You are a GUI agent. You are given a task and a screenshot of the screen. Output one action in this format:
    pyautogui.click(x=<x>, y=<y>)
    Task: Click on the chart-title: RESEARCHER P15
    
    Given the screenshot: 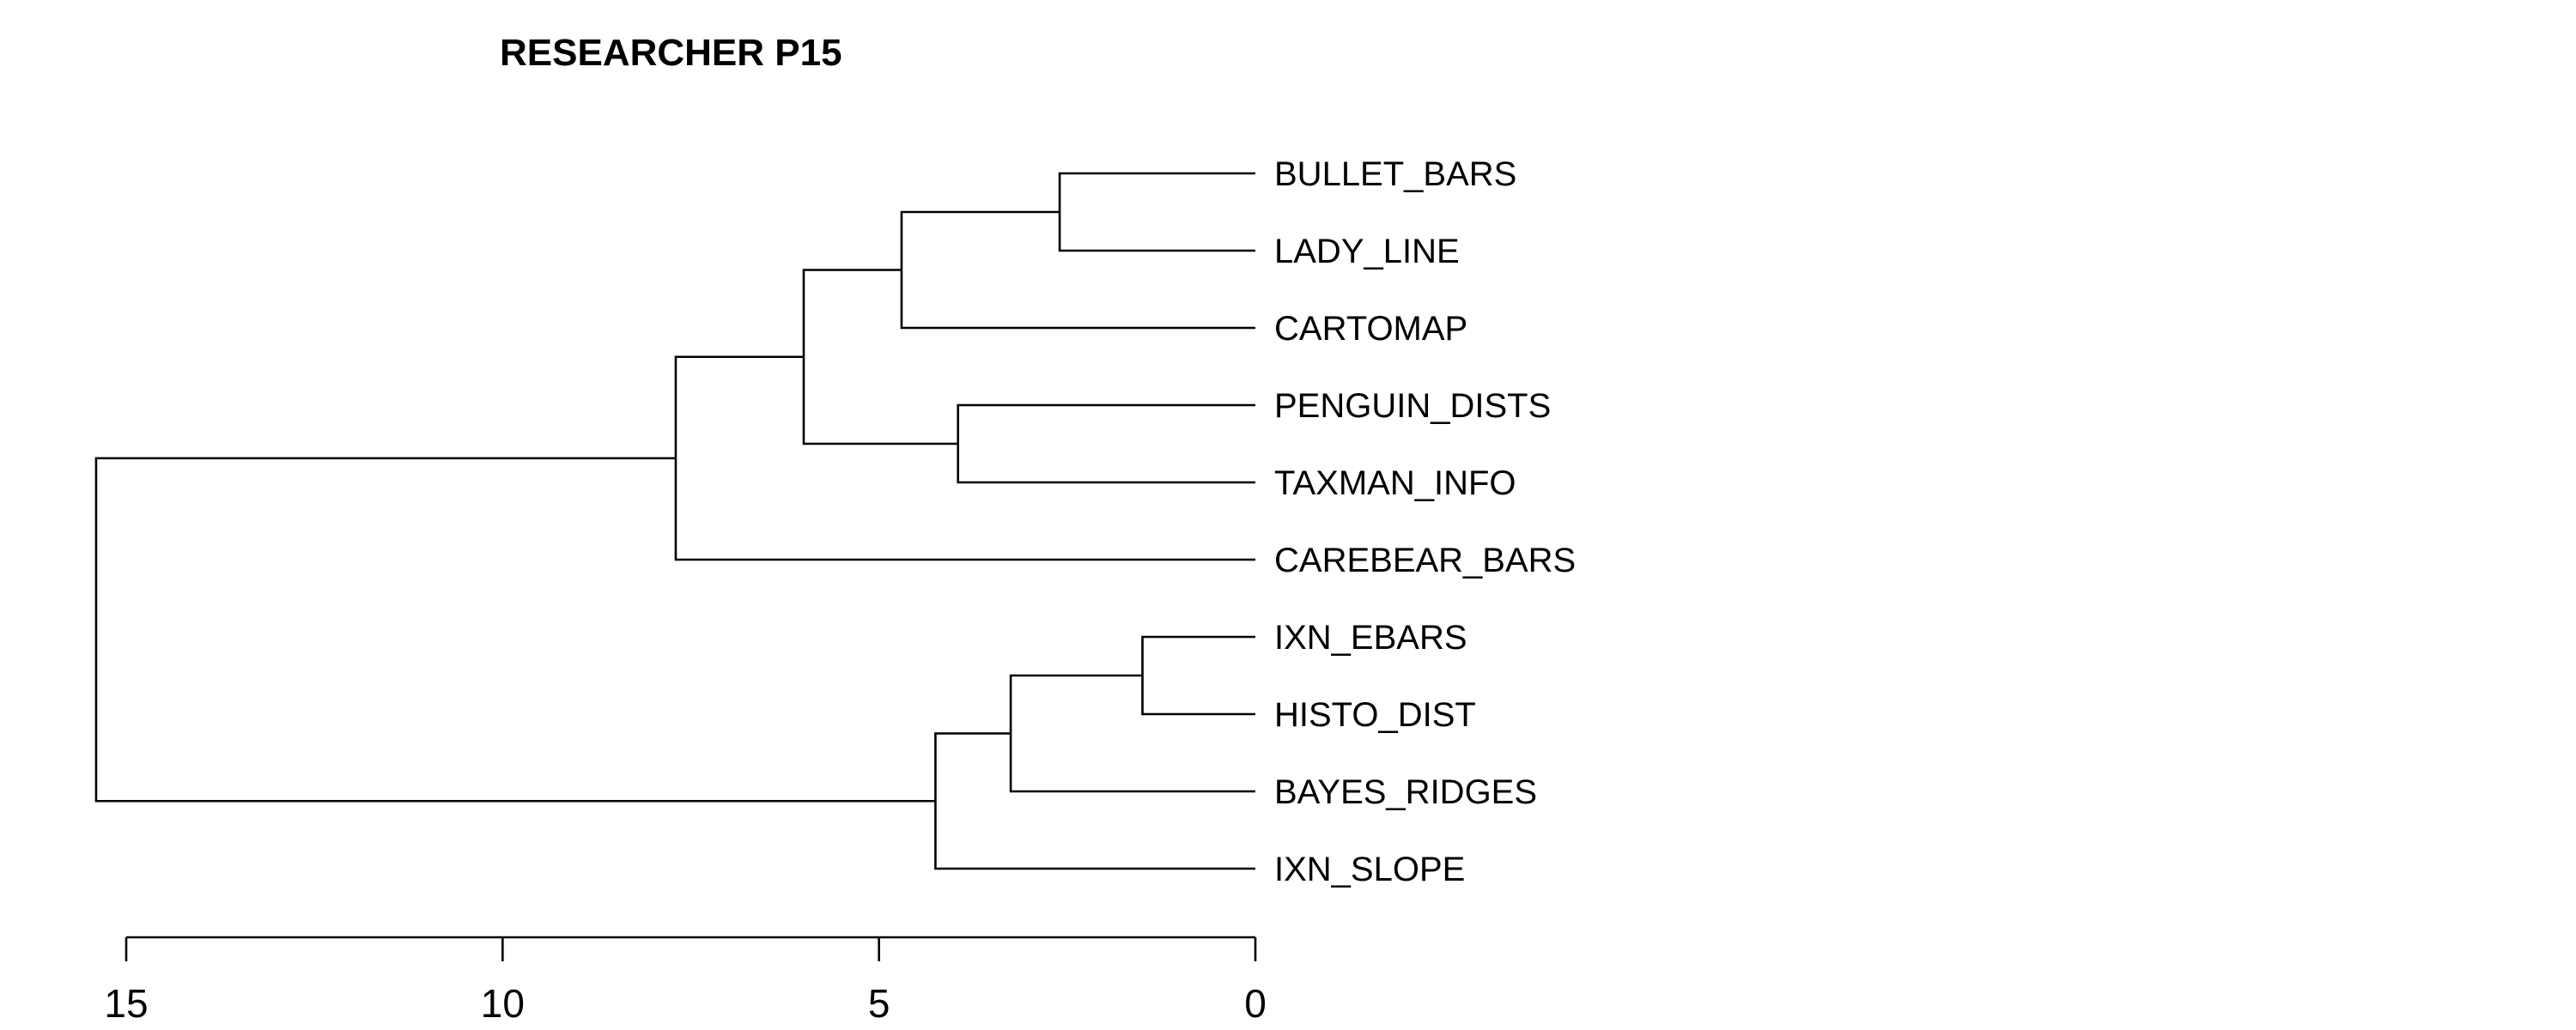 What is the action you would take?
    pyautogui.click(x=671, y=53)
    